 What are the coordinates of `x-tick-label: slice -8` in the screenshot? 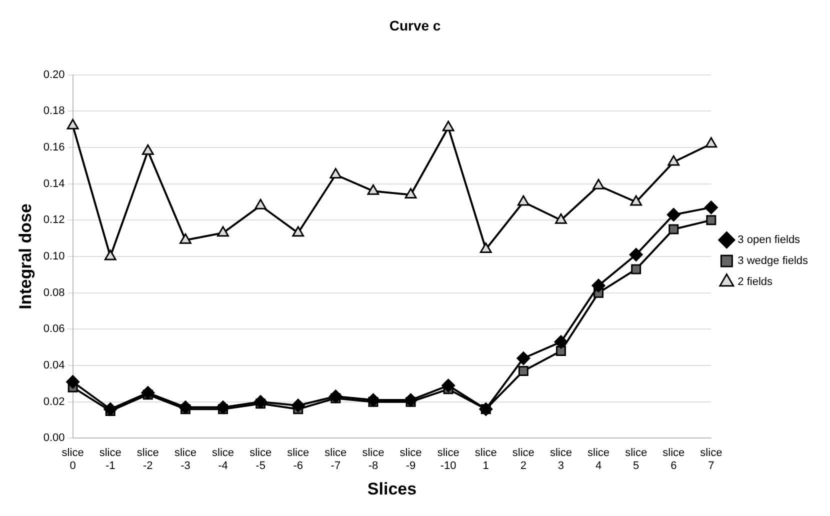 It's located at (373, 459).